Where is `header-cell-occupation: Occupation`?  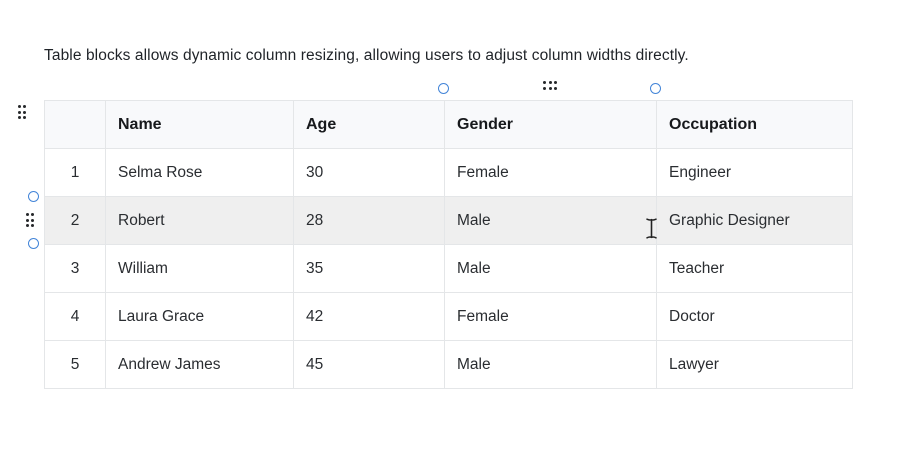 header-cell-occupation: Occupation is located at coordinates (754, 124).